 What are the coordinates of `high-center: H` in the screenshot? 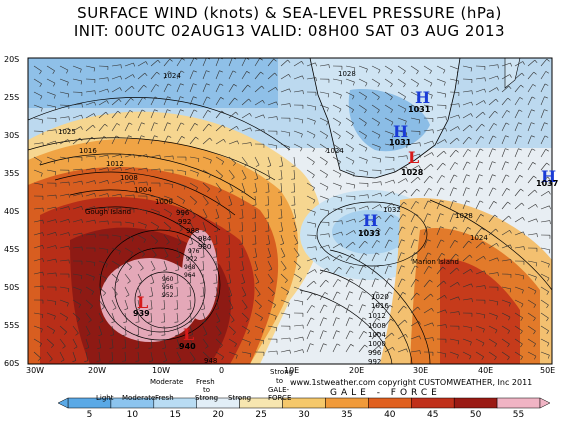 It's located at (422, 97).